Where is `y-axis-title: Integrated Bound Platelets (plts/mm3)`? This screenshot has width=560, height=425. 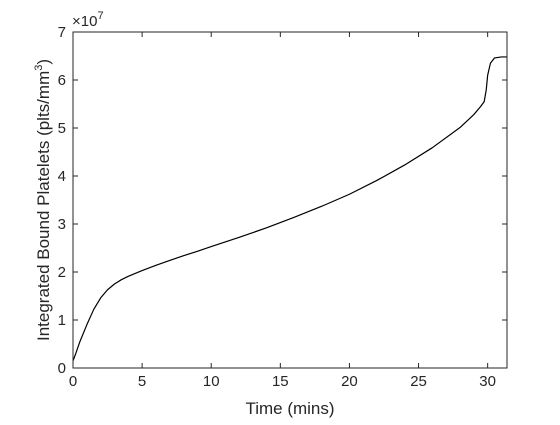
y-axis-title: Integrated Bound Platelets (plts/mm3) is located at coordinates (43, 200).